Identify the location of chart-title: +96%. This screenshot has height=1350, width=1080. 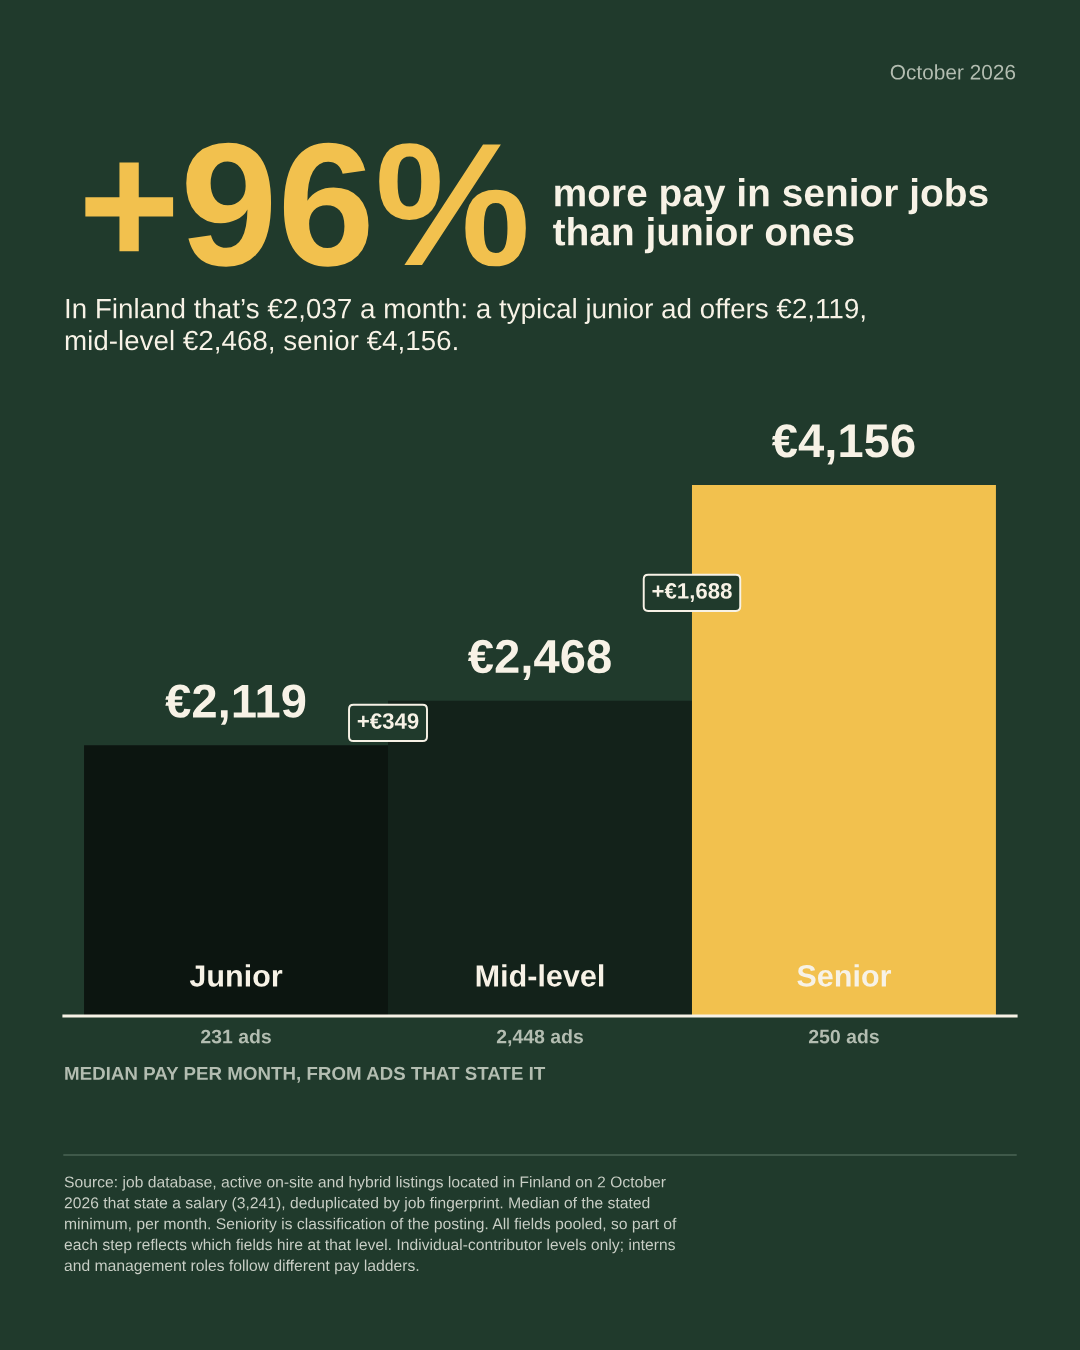
(305, 204).